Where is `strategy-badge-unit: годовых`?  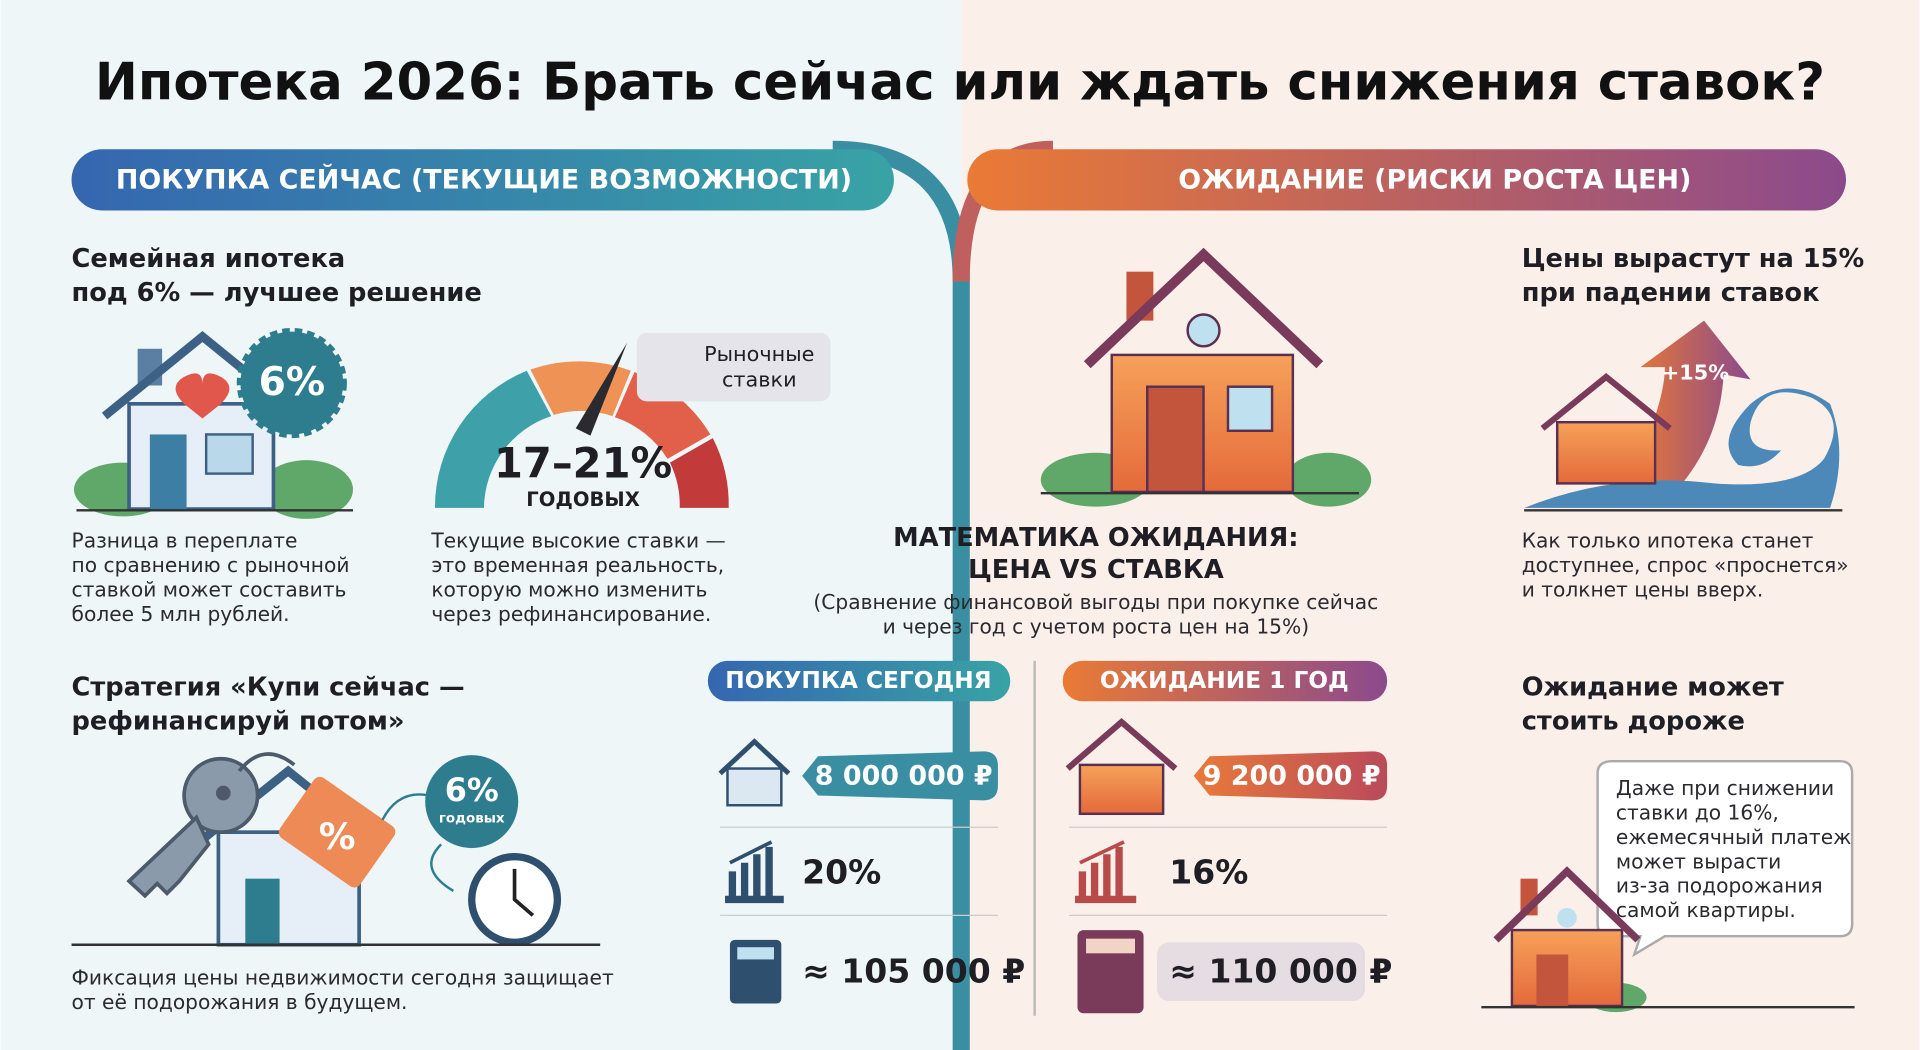
strategy-badge-unit: годовых is located at coordinates (472, 819).